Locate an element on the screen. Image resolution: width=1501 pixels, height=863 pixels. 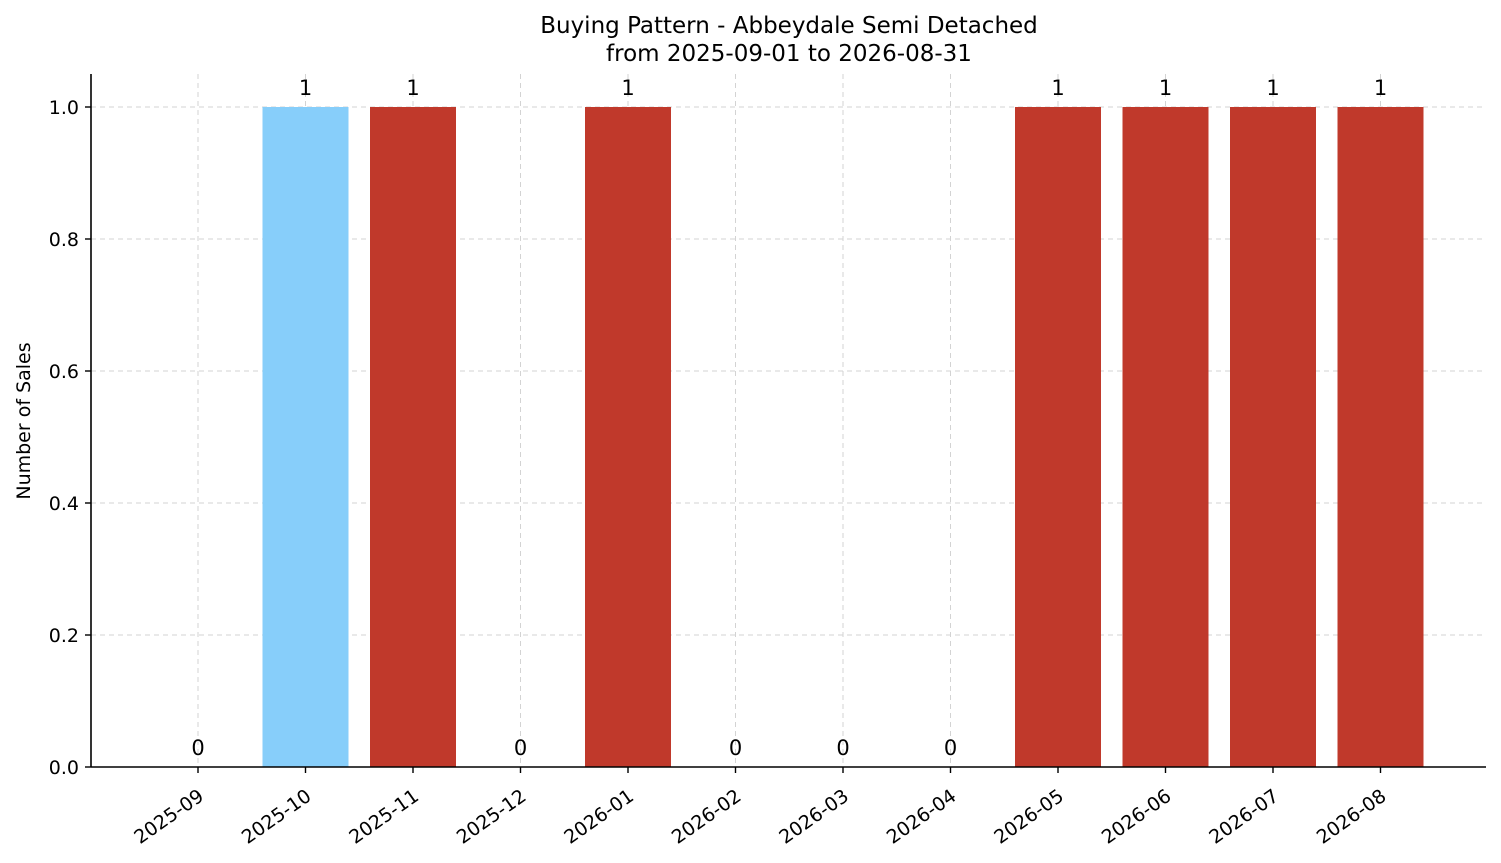
x-tick-label: 2025-10 is located at coordinates (277, 817).